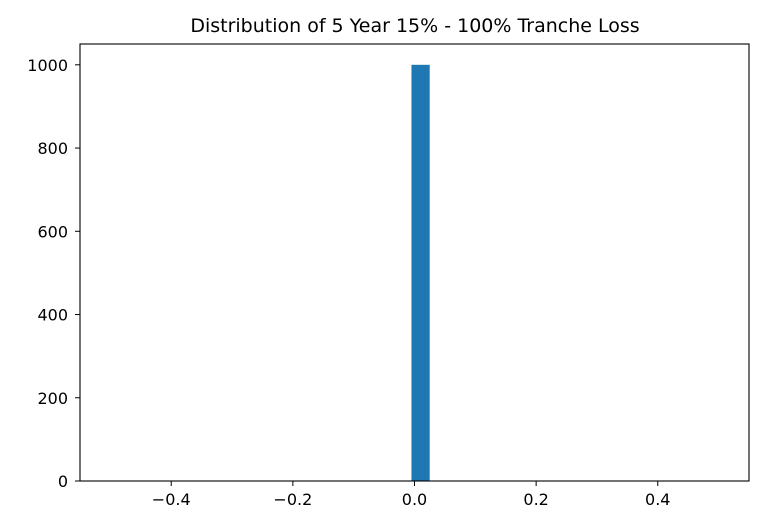 The image size is (767, 532). I want to click on y-tick-label-3: 600, so click(52, 231).